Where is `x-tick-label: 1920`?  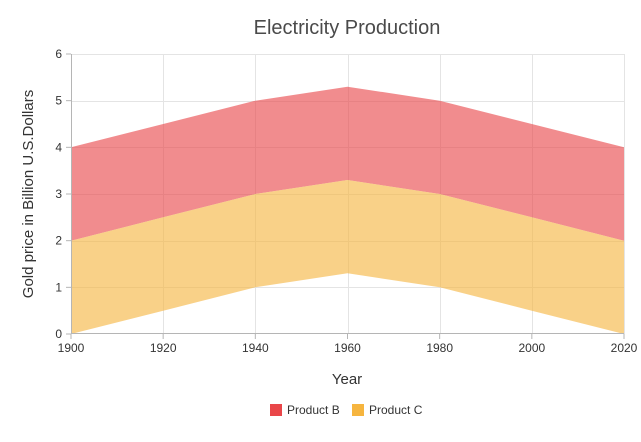
x-tick-label: 1920 is located at coordinates (163, 348).